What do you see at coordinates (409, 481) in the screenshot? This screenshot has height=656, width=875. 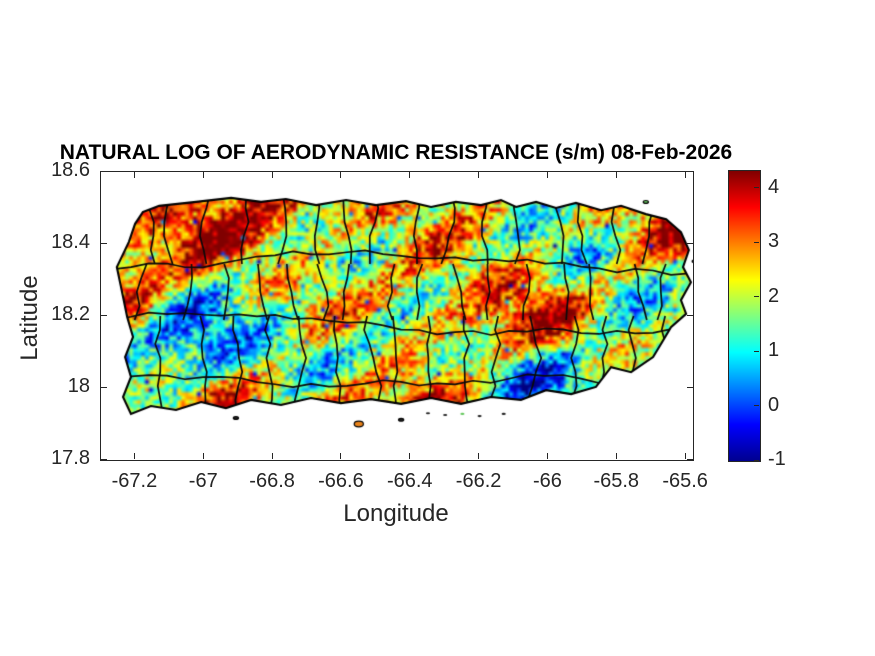 I see `x-tick-label: -66.4` at bounding box center [409, 481].